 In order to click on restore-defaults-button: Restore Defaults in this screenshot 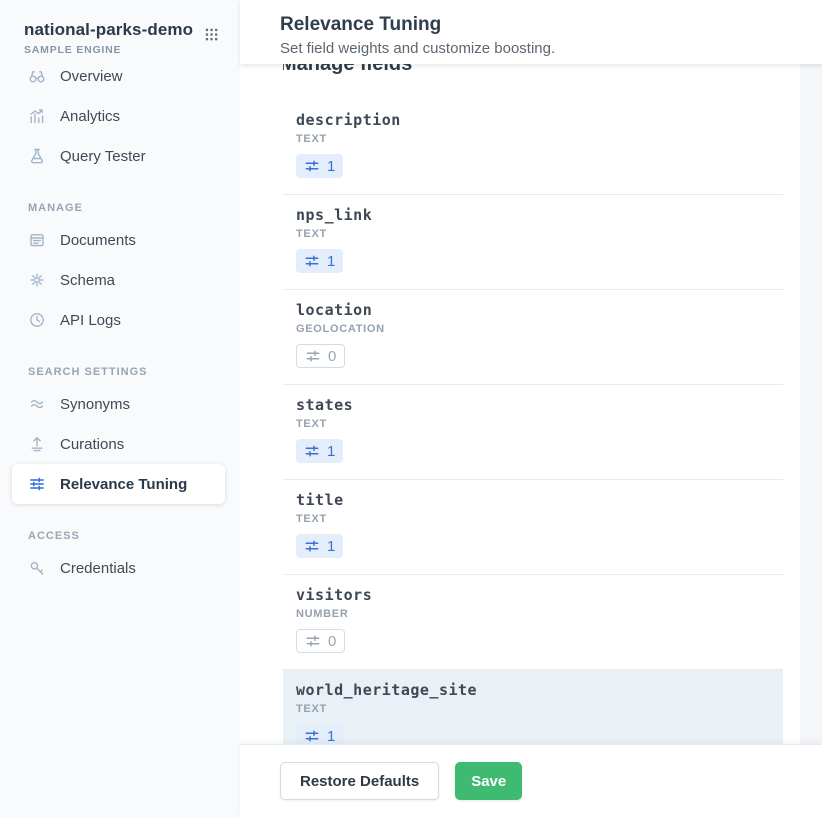, I will do `click(360, 781)`.